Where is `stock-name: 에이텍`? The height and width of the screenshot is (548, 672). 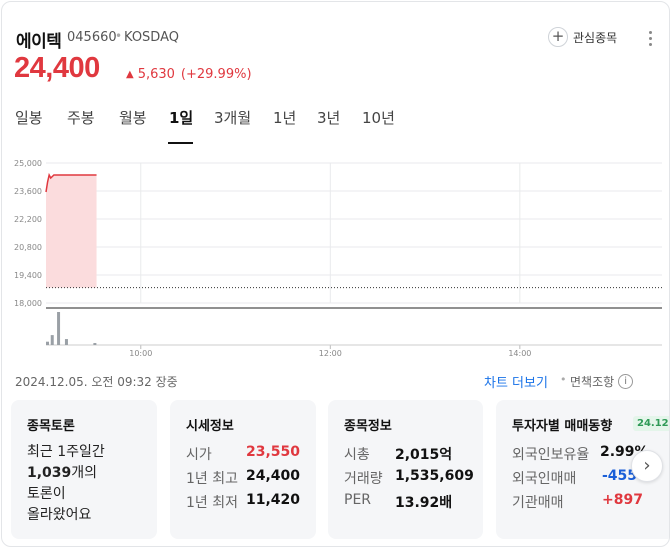 stock-name: 에이텍 is located at coordinates (39, 42).